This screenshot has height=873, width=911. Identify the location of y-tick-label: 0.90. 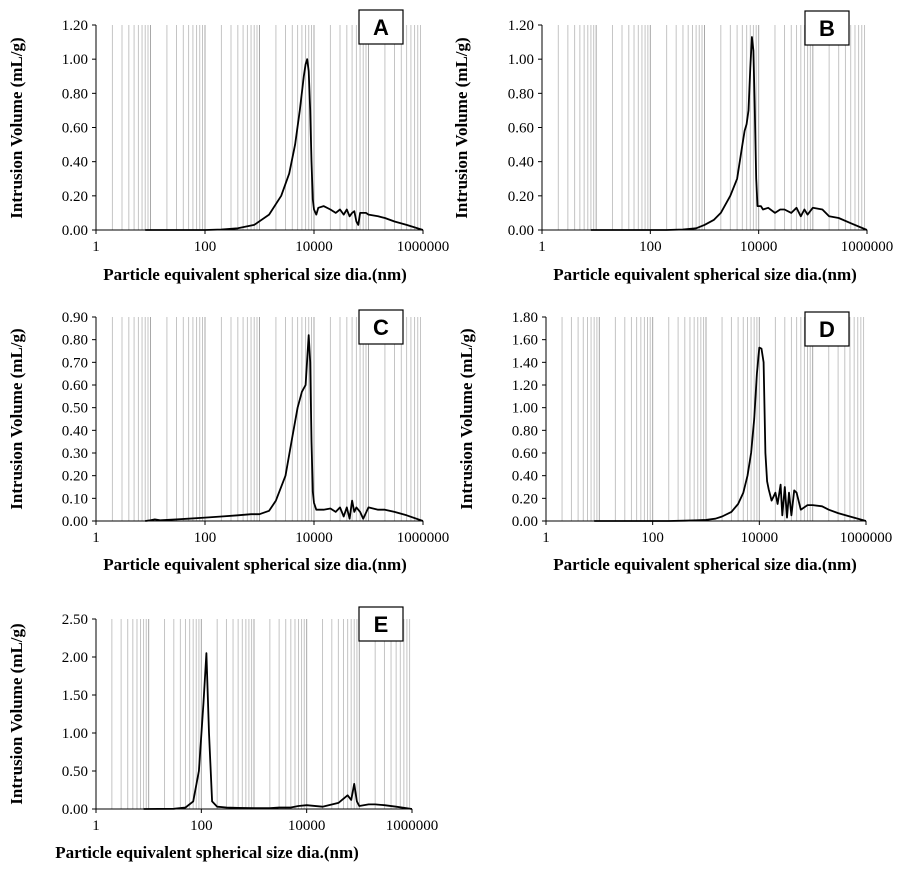
(75, 318).